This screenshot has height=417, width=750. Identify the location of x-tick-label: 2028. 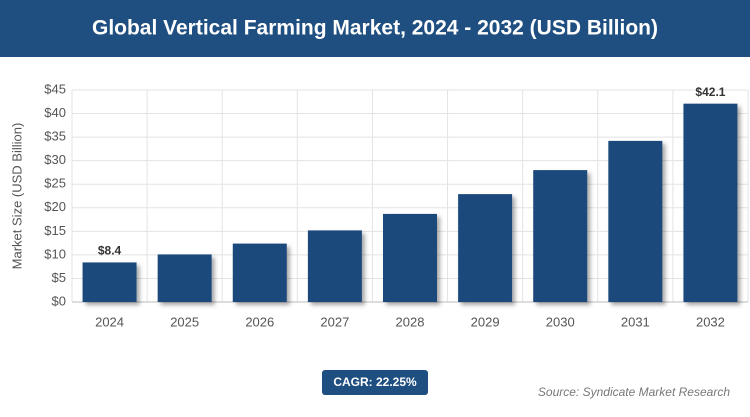
(410, 321).